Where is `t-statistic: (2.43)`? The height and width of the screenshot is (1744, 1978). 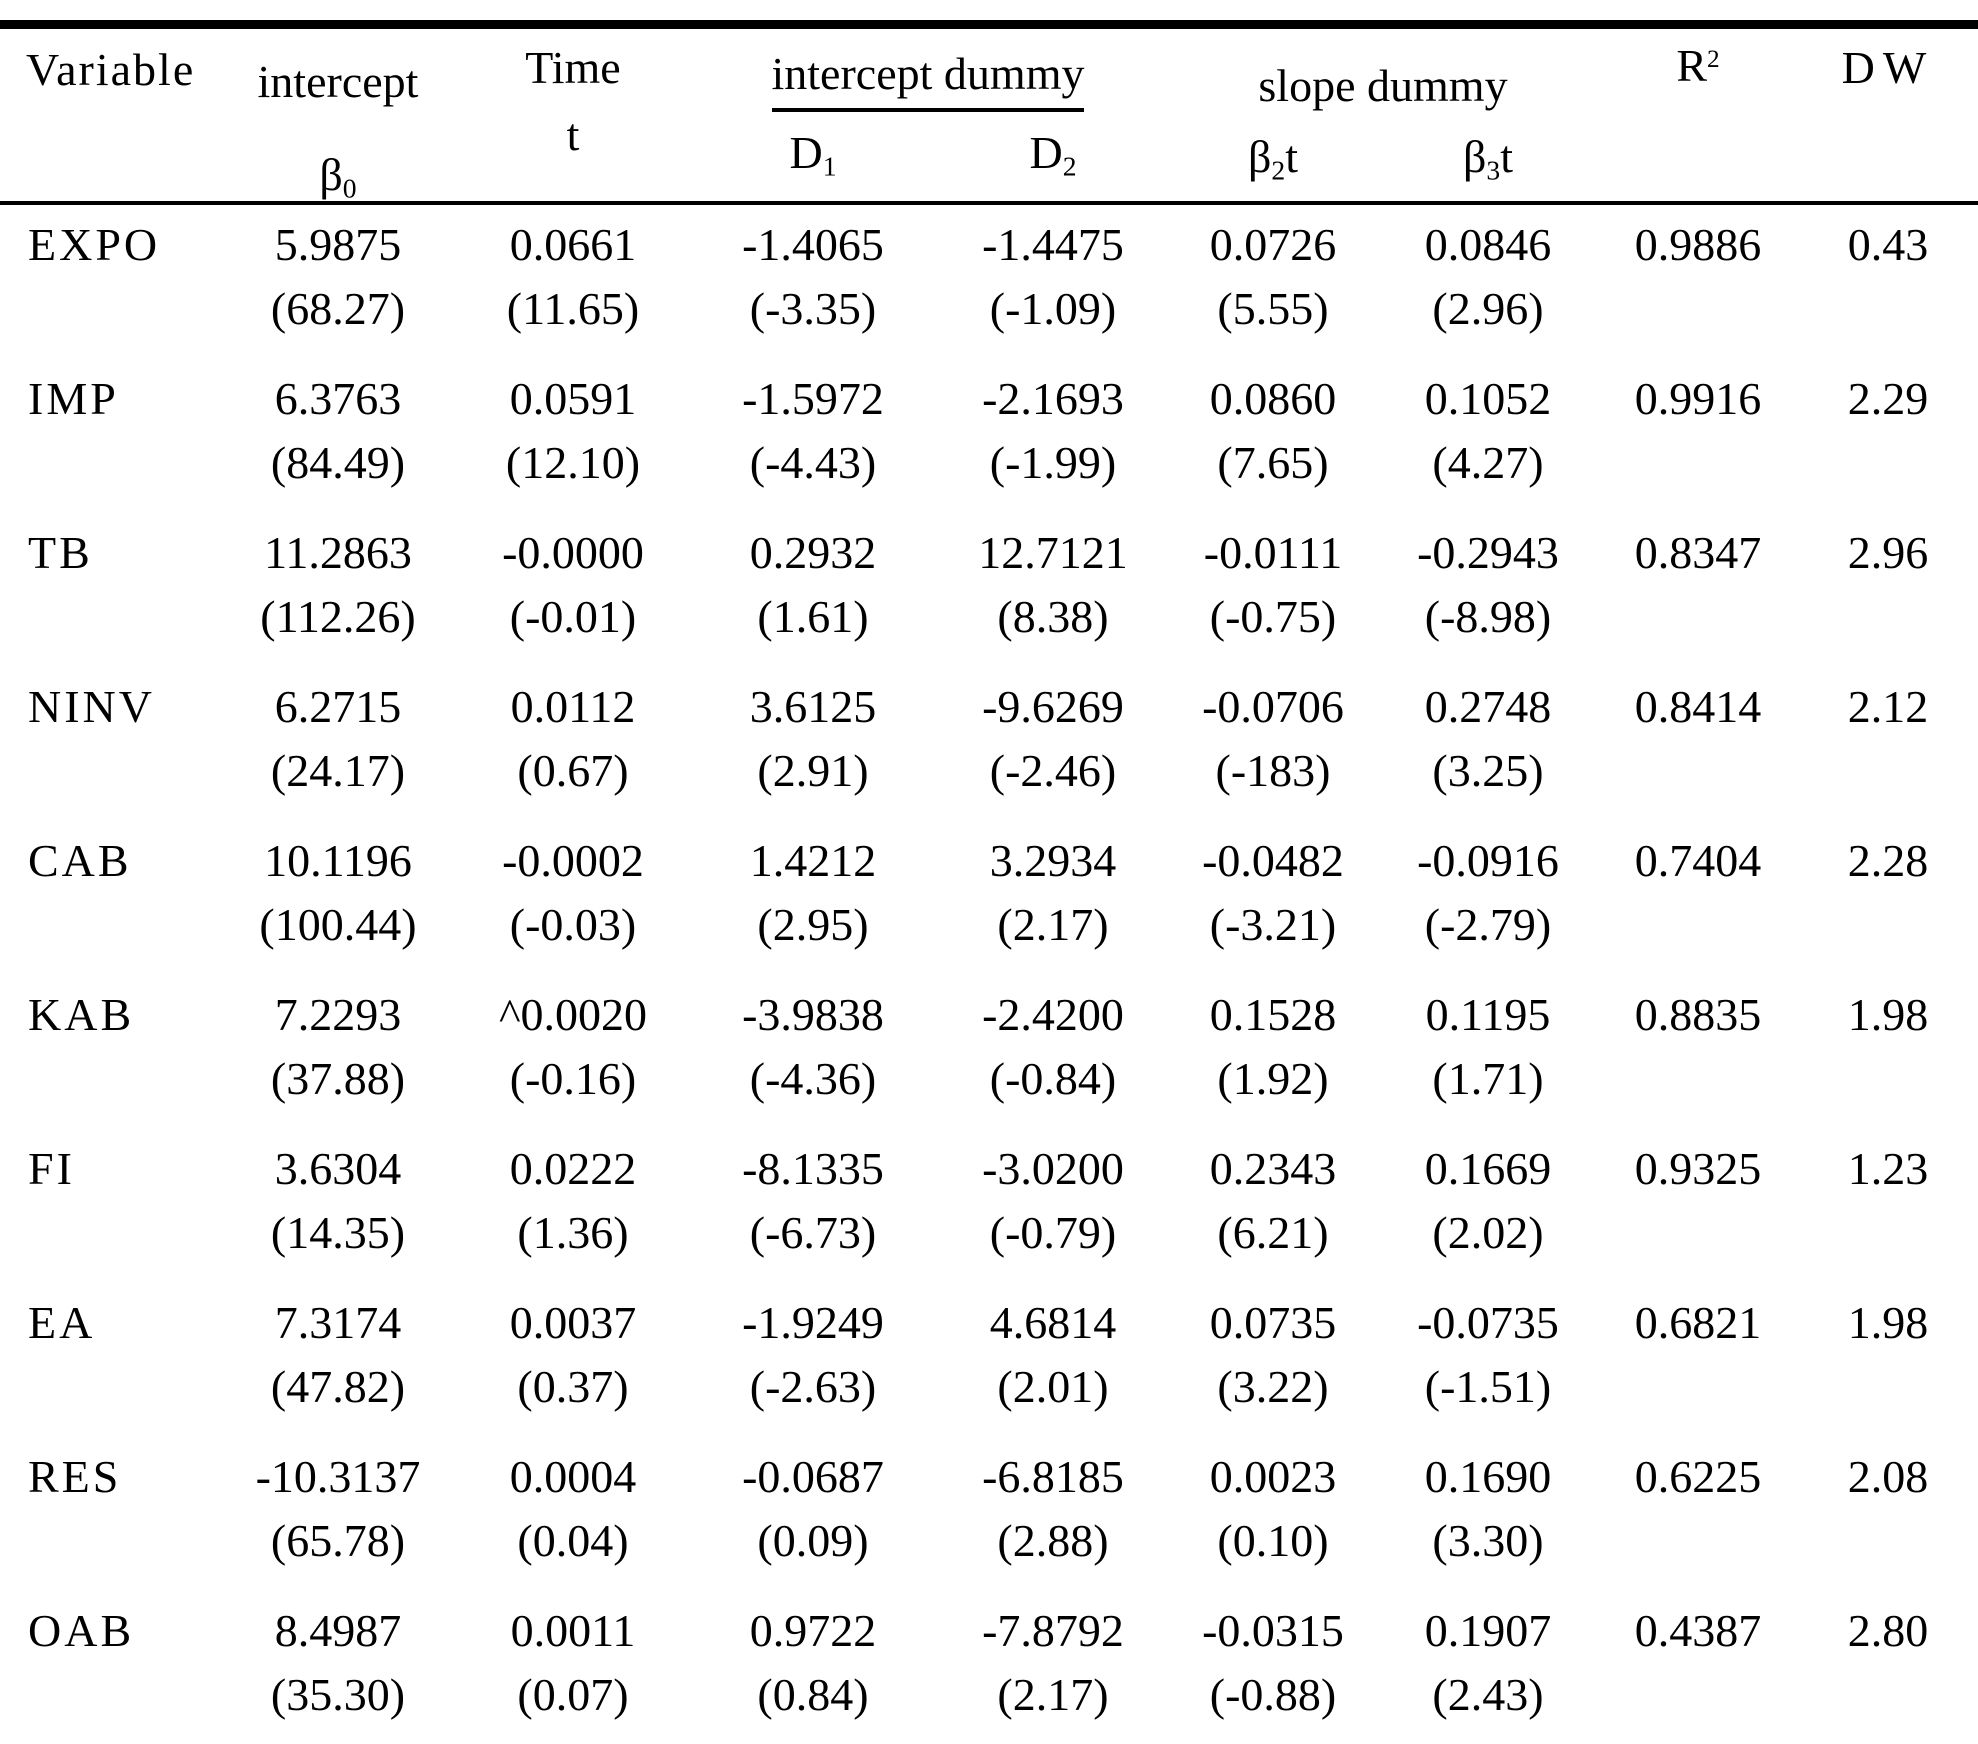 t-statistic: (2.43) is located at coordinates (1488, 1694).